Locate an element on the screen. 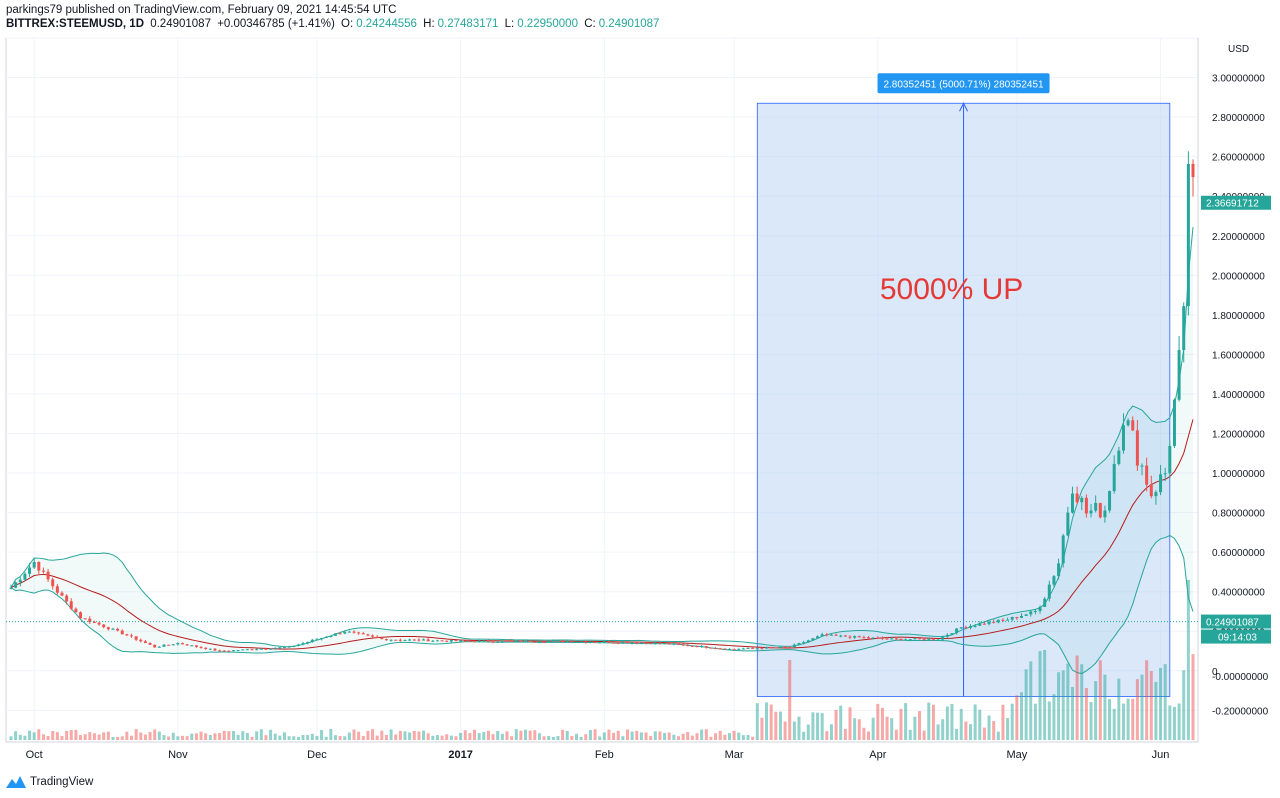 The image size is (1280, 798). x-tick-label: Mar is located at coordinates (734, 755).